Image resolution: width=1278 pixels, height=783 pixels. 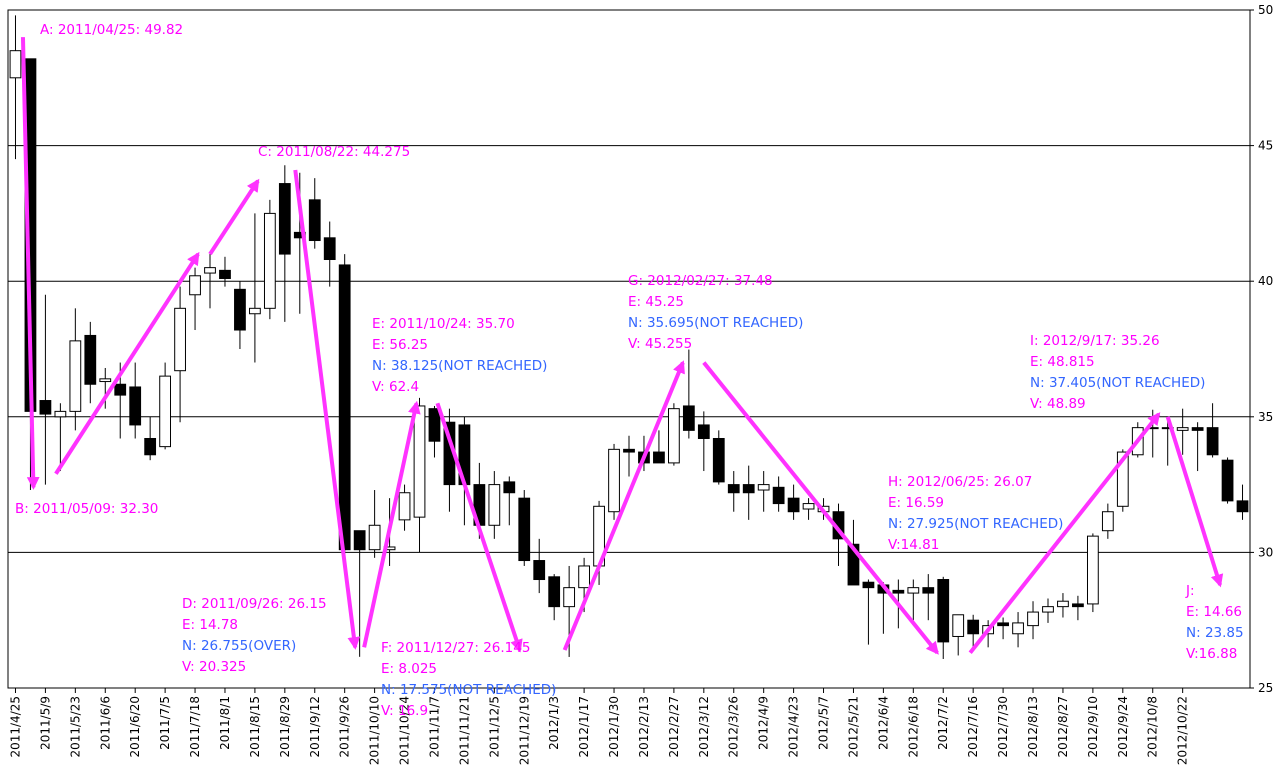 What do you see at coordinates (45, 723) in the screenshot?
I see `x-tick-label: 2011/5/9` at bounding box center [45, 723].